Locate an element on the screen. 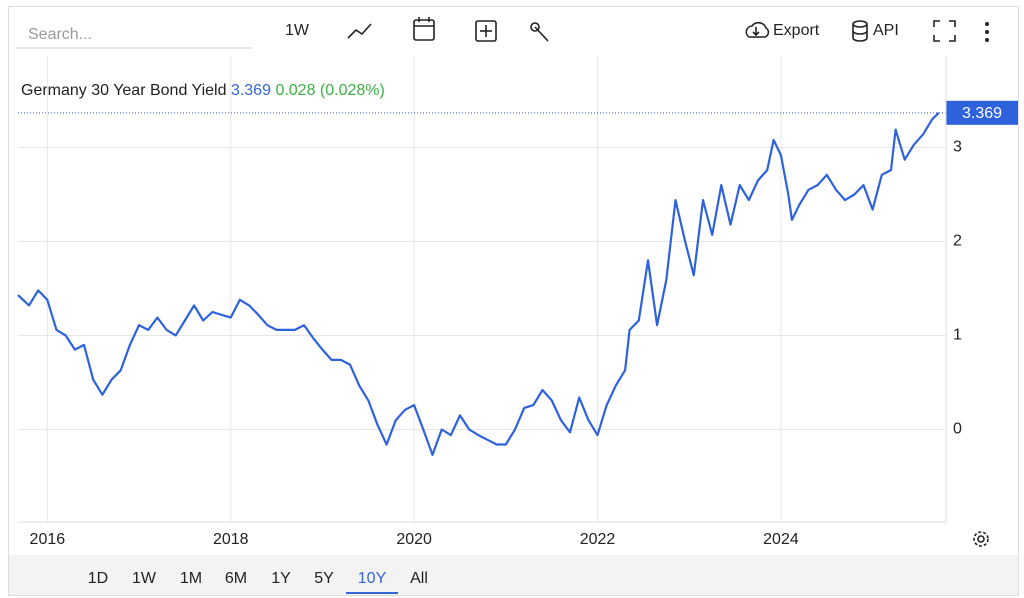 The height and width of the screenshot is (598, 1024). x-tick-label: 2020 is located at coordinates (414, 539).